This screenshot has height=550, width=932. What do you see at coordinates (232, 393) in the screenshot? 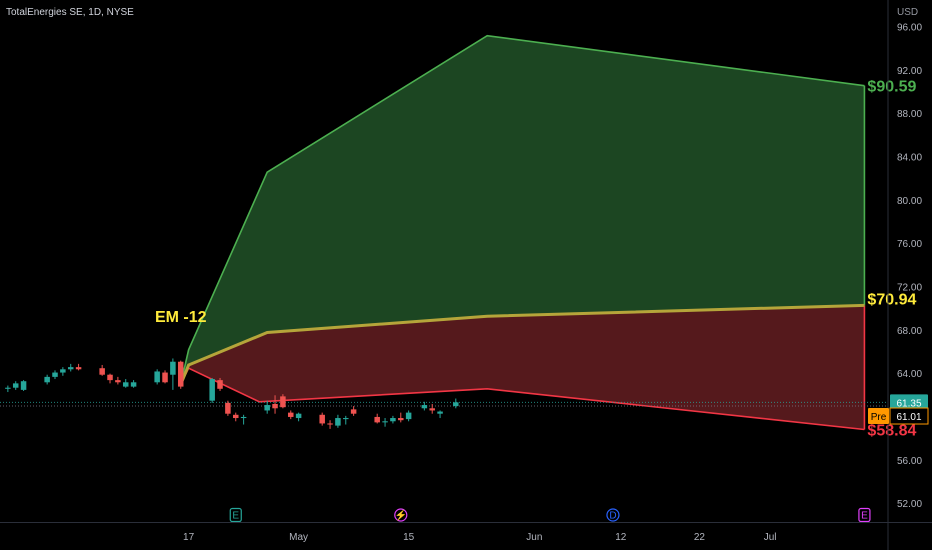
I see `candles` at bounding box center [232, 393].